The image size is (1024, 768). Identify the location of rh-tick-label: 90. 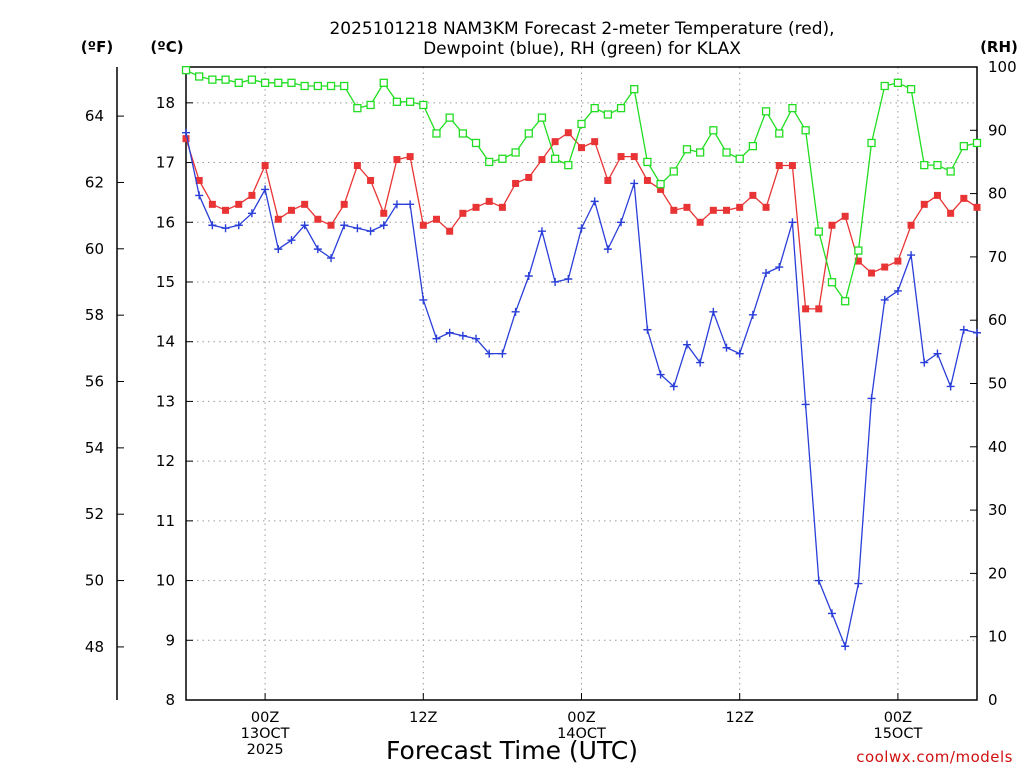
(997, 130).